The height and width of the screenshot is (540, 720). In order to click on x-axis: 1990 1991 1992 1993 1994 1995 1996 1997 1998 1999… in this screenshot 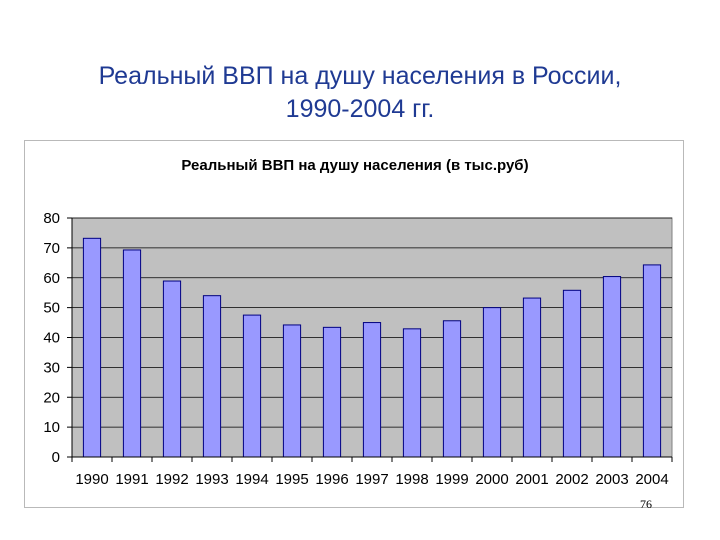, I will do `click(372, 472)`.